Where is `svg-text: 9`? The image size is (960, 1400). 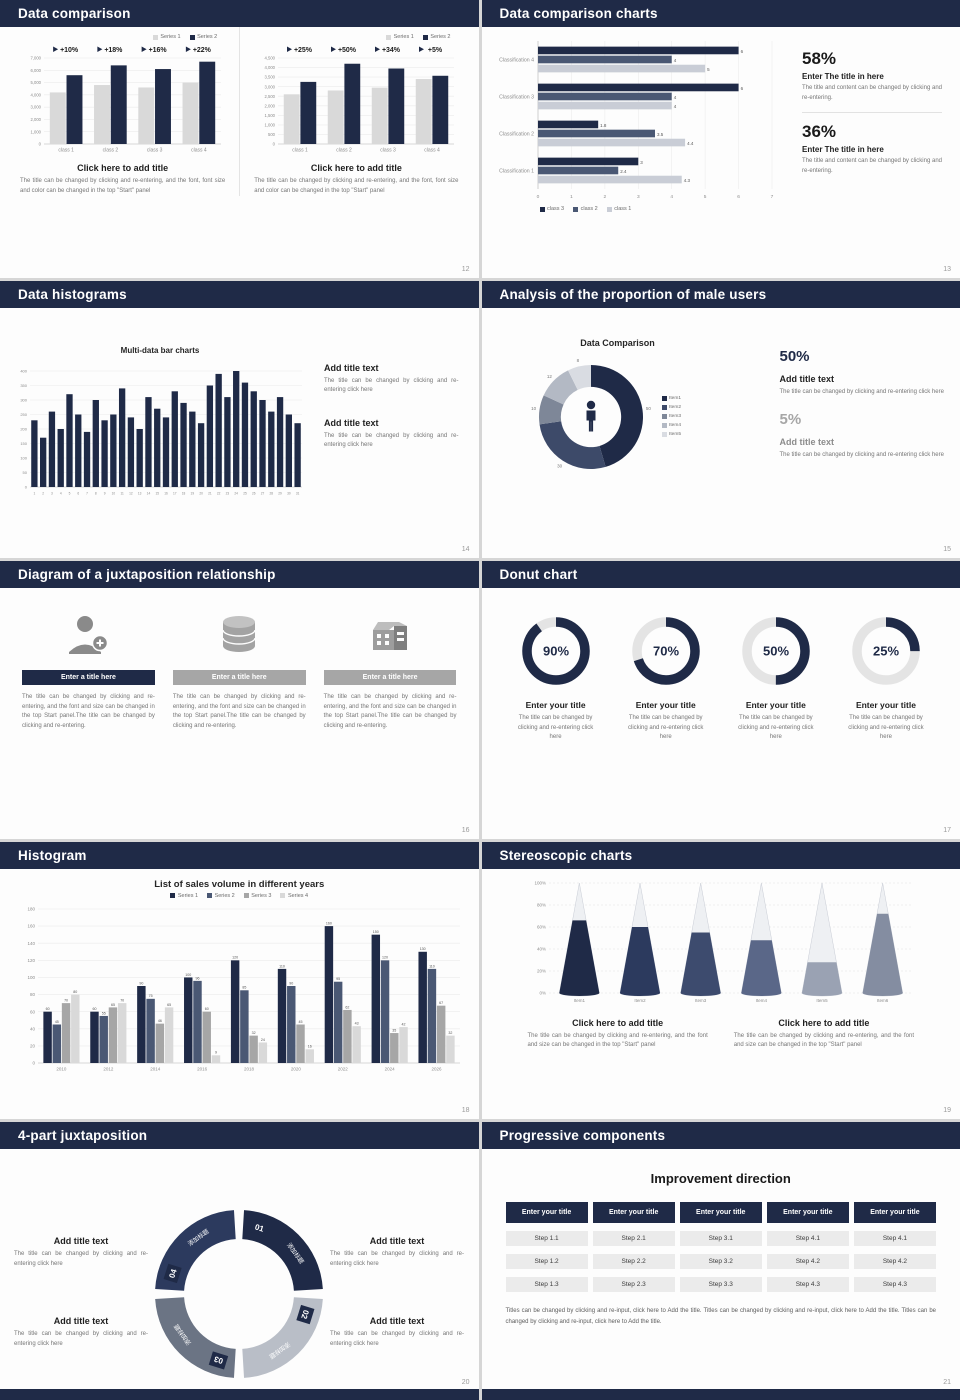
svg-text: 9 is located at coordinates (216, 1052).